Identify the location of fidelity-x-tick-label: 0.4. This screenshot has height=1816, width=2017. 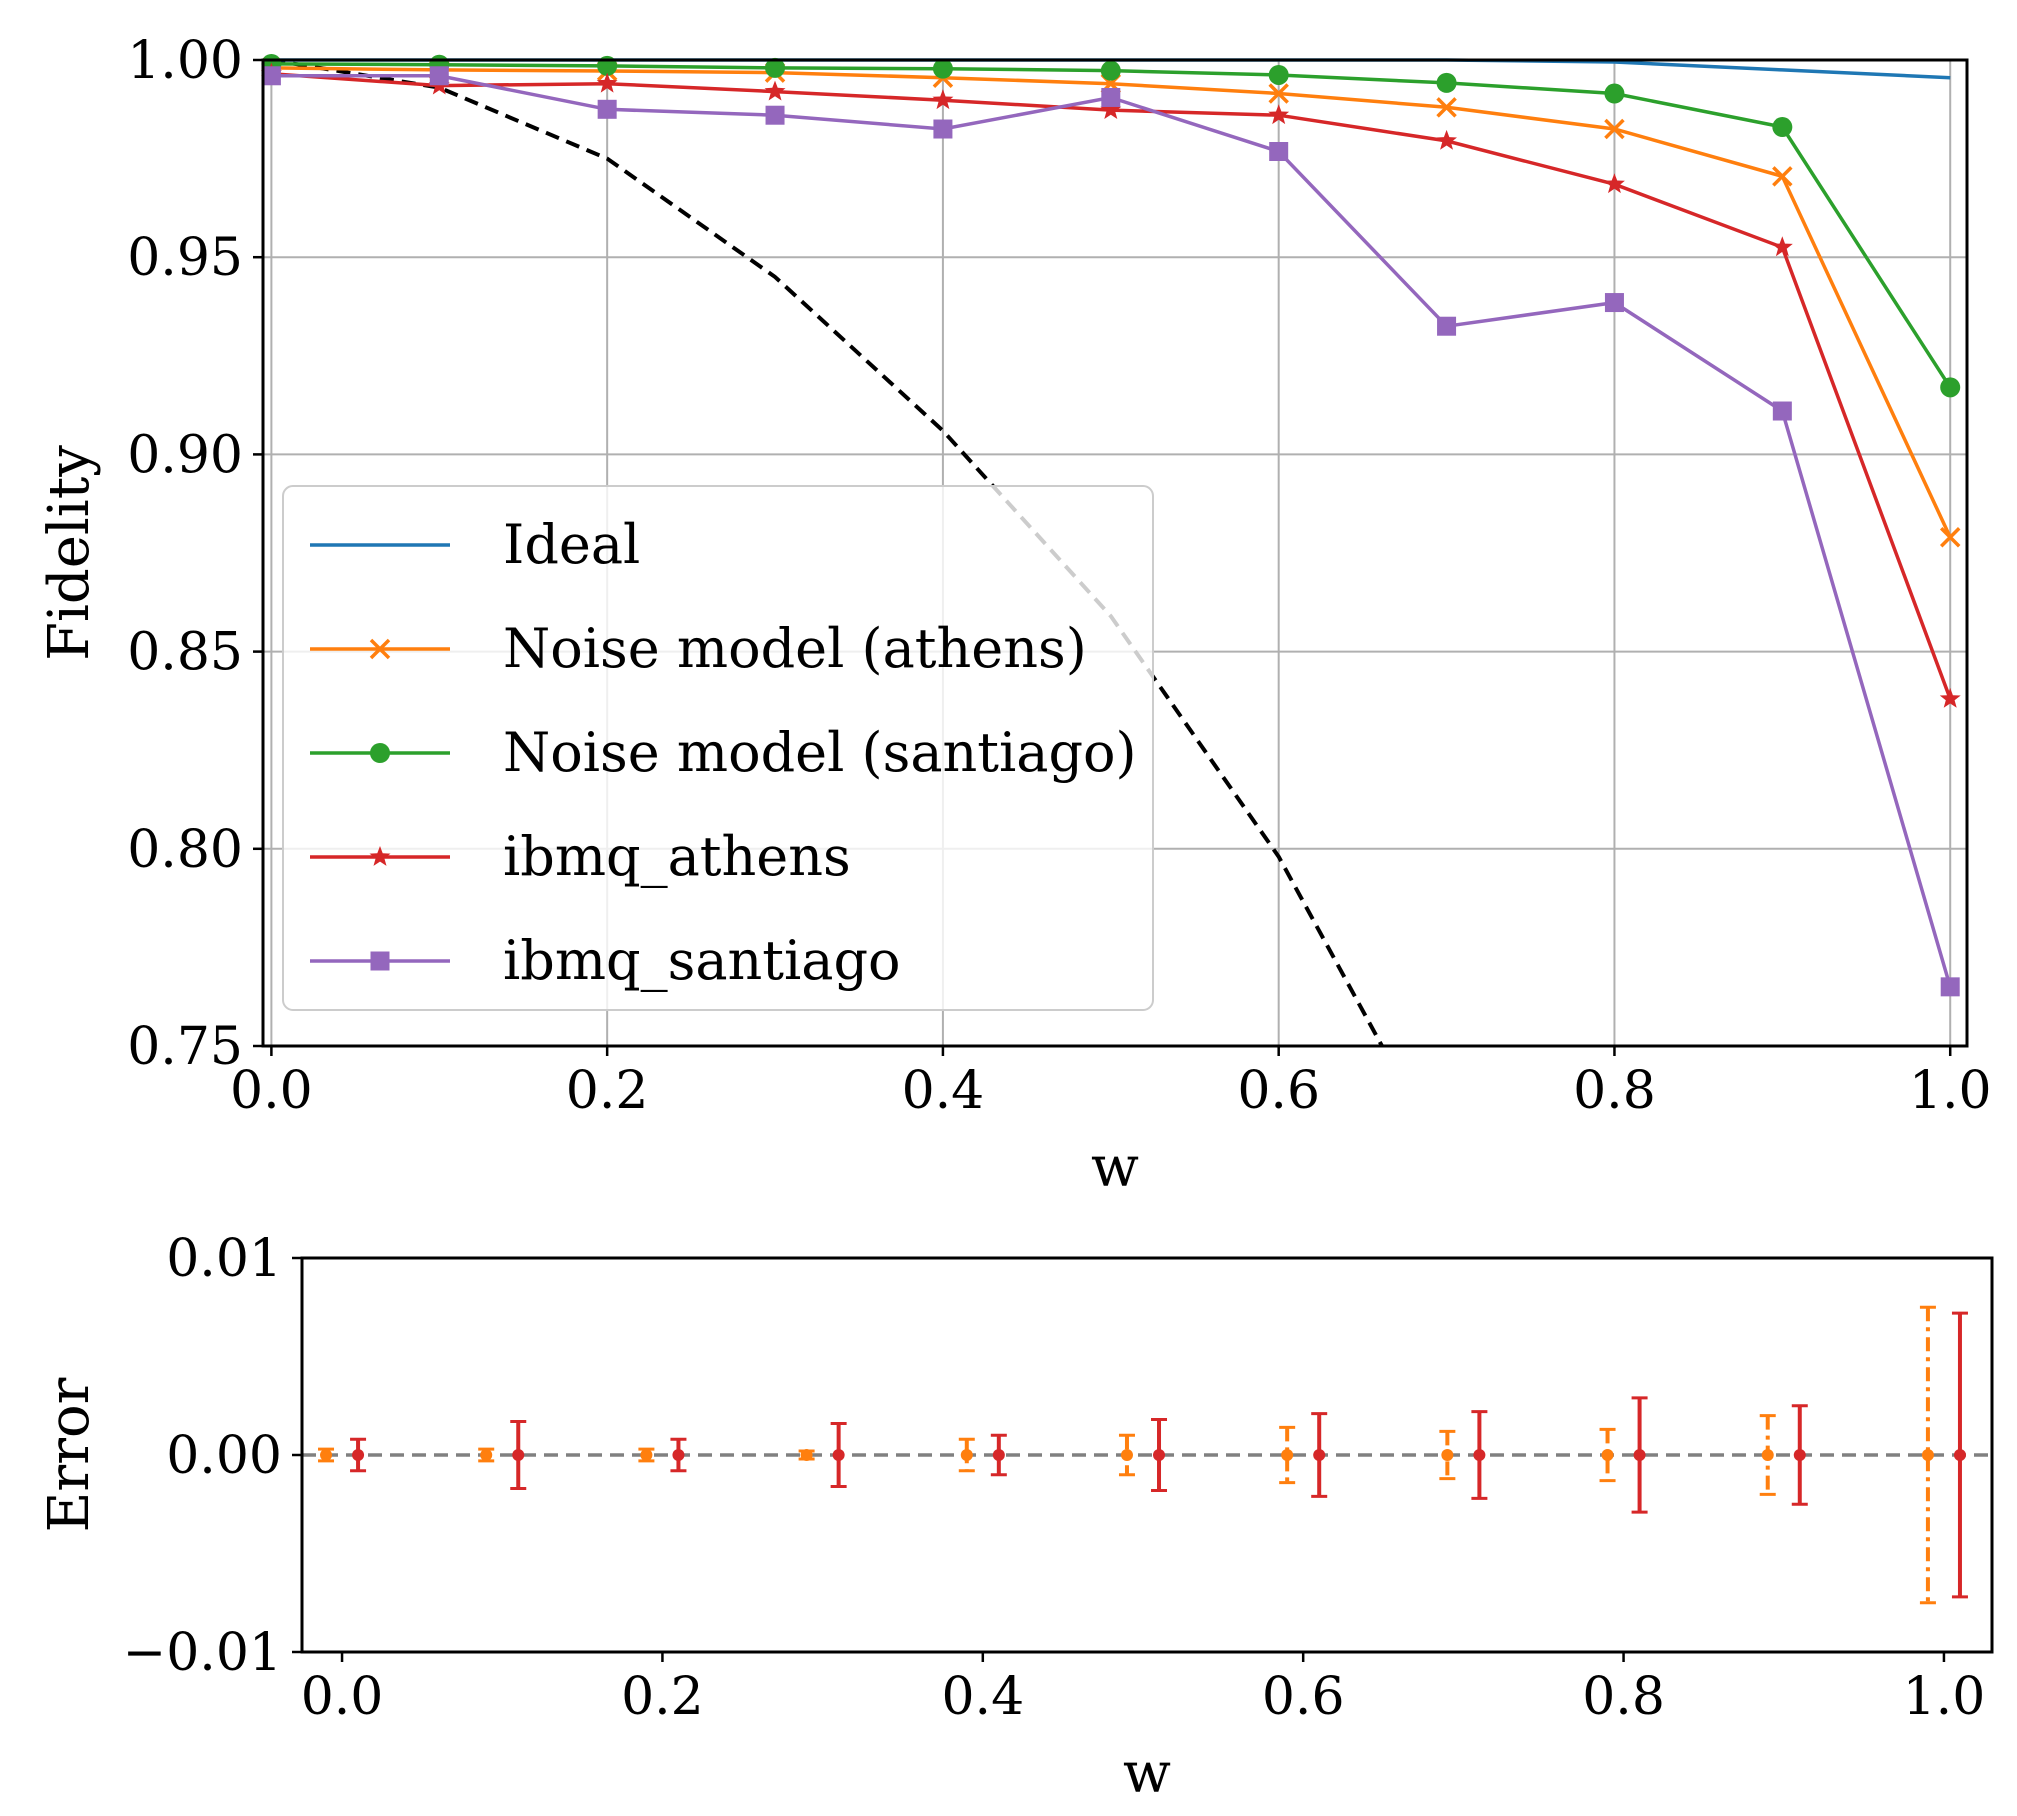
(943, 1091).